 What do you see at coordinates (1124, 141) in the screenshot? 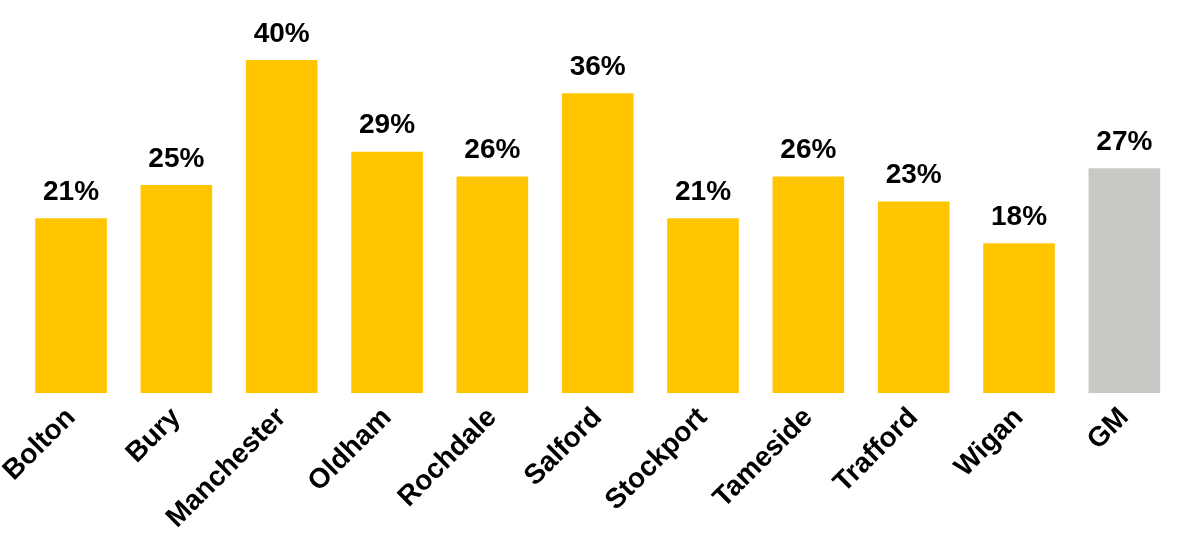
I see `data-label: 27%` at bounding box center [1124, 141].